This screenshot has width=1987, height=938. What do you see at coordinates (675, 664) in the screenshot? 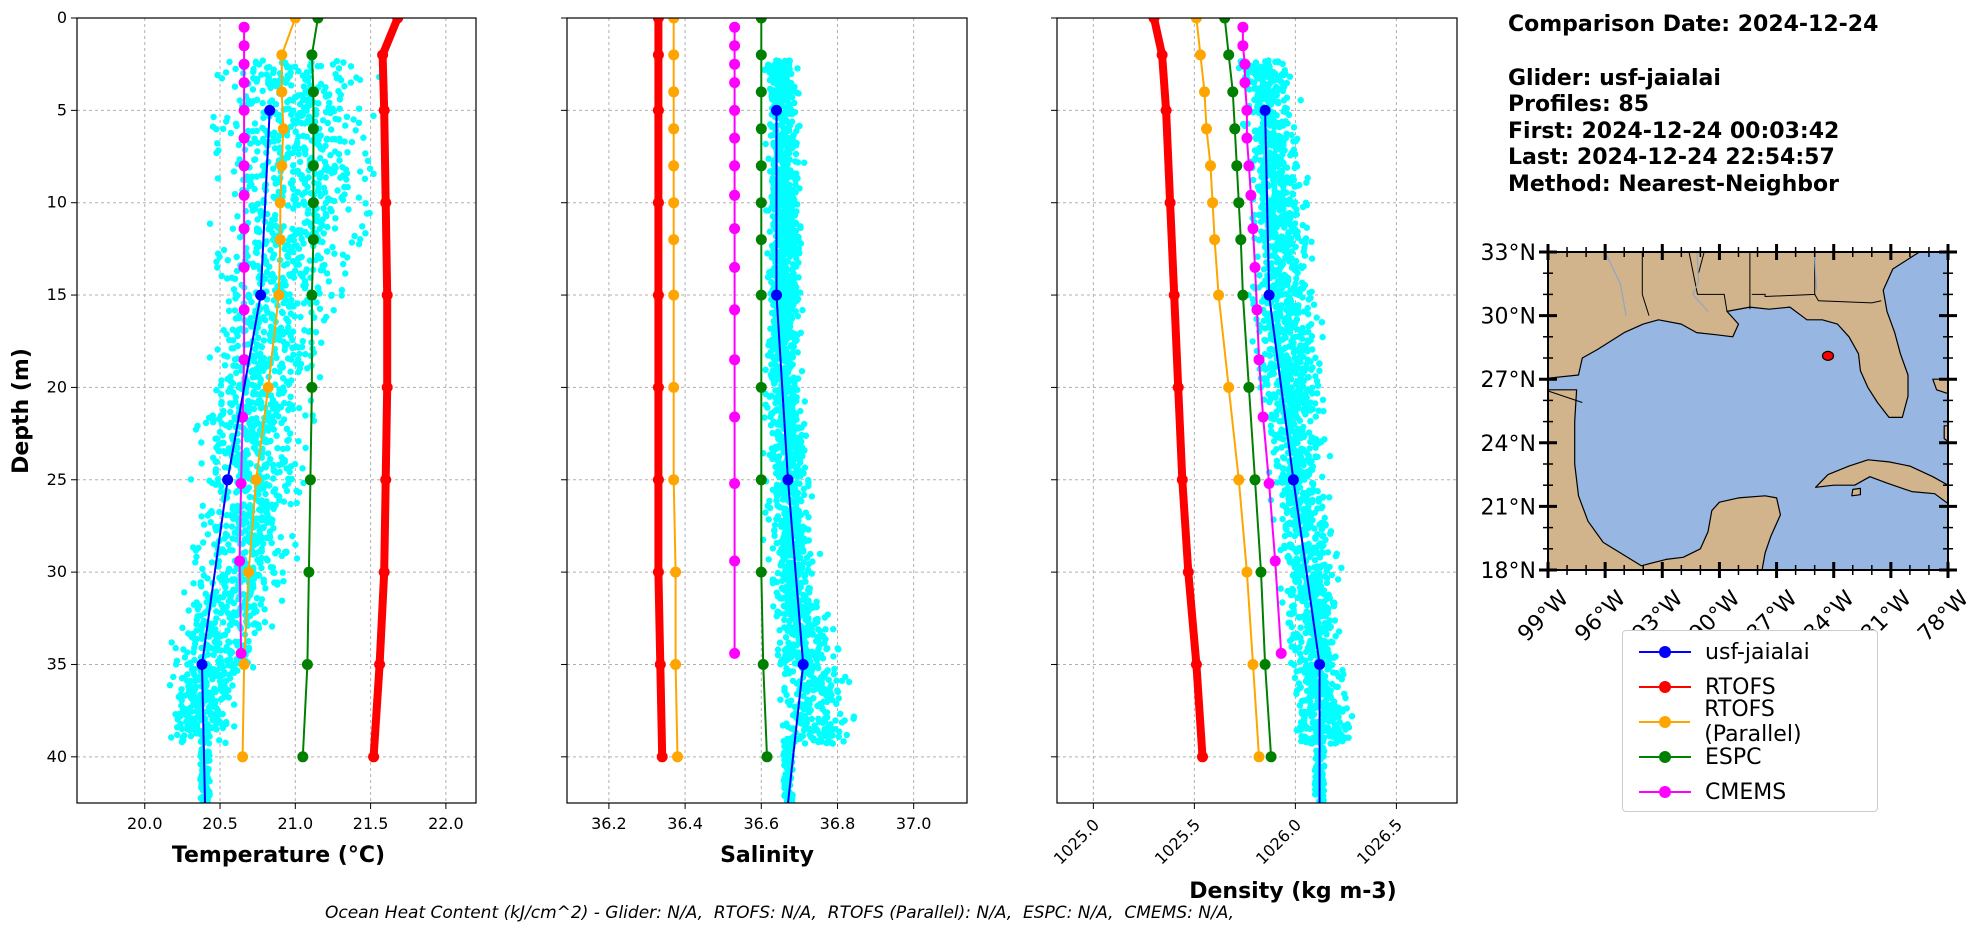
I see `rtofs_parallel-marker` at bounding box center [675, 664].